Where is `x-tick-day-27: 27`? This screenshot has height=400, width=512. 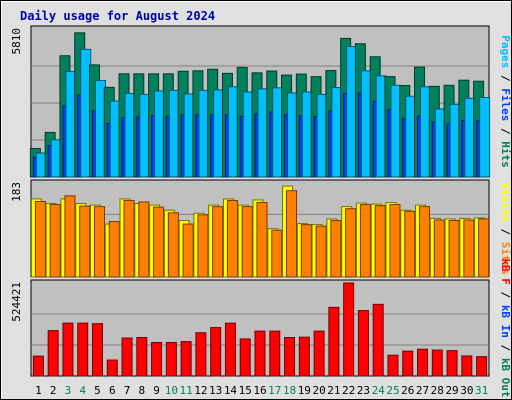
x-tick-day-27: 27 is located at coordinates (422, 390).